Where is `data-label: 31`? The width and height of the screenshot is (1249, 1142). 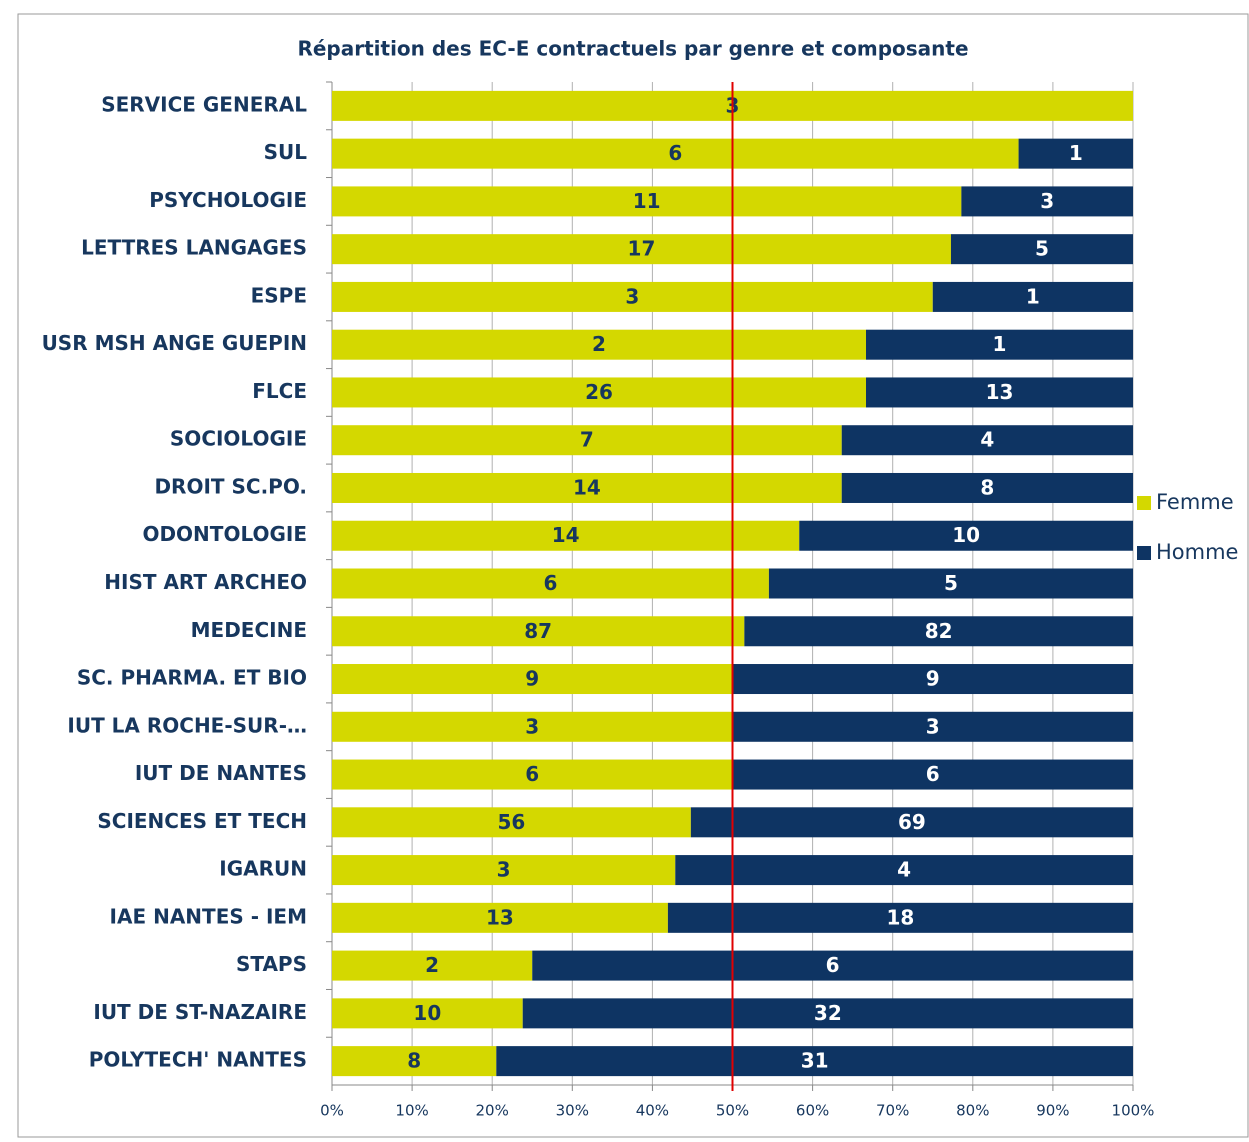 data-label: 31 is located at coordinates (815, 1061).